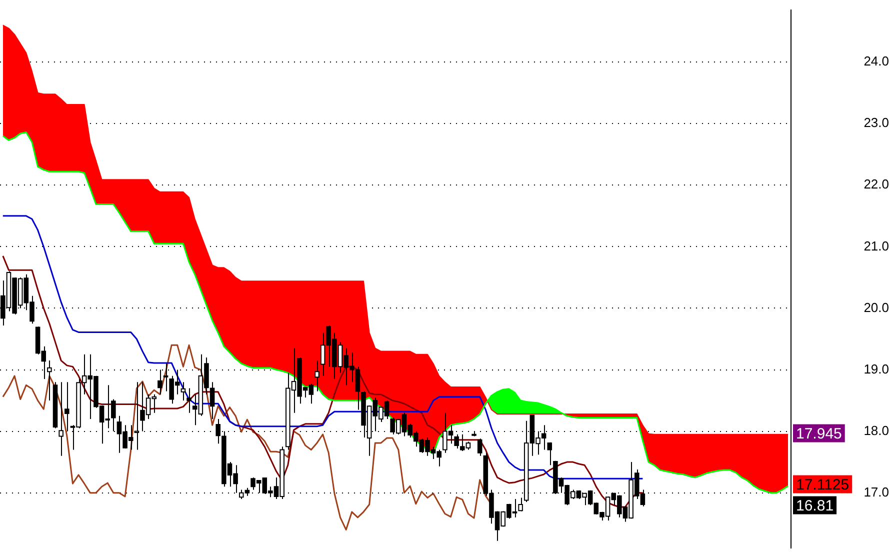 The width and height of the screenshot is (889, 558). I want to click on y-tick-label: 18.0, so click(876, 430).